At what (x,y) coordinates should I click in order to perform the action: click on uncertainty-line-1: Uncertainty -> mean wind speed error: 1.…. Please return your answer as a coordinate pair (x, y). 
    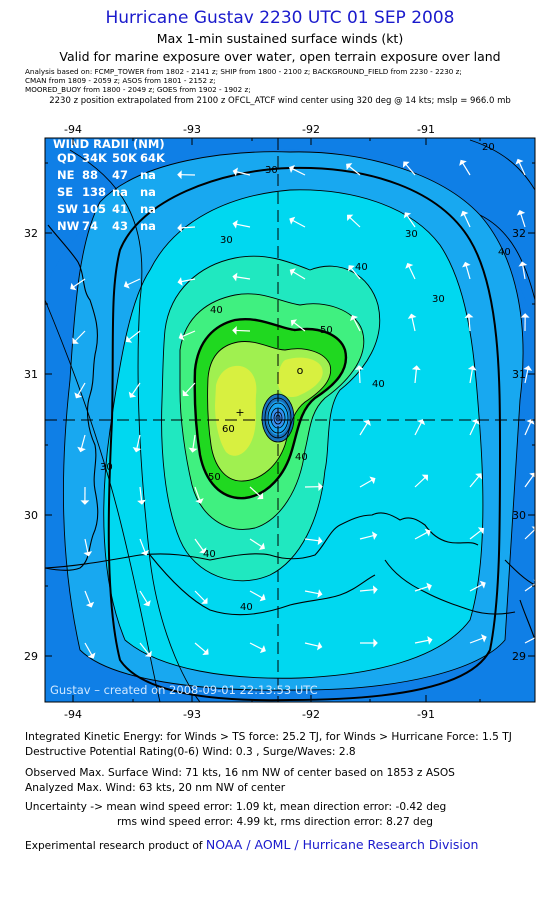
    Looking at the image, I should click on (236, 807).